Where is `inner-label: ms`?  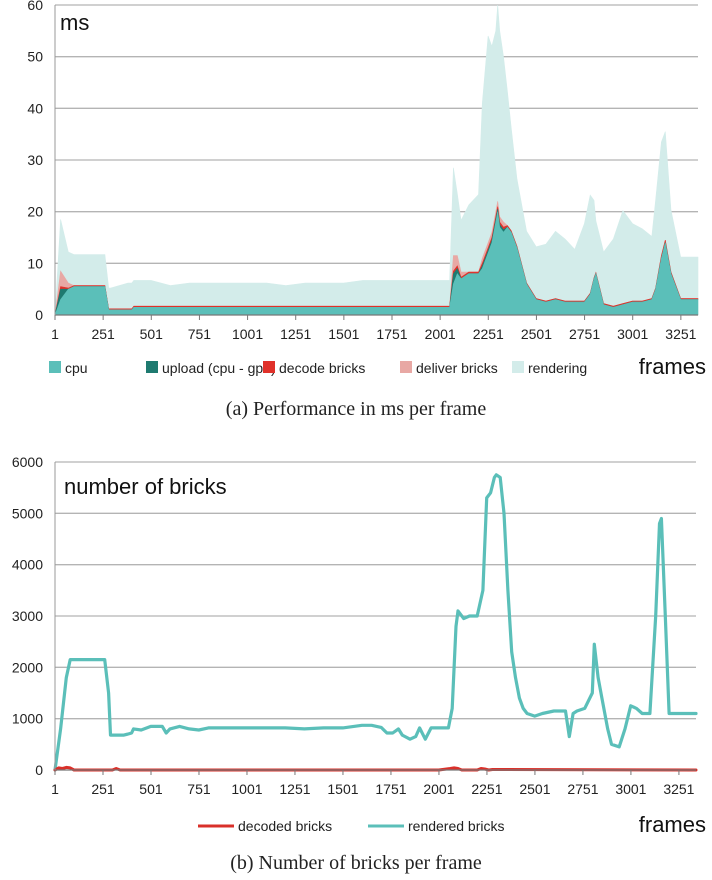 inner-label: ms is located at coordinates (74, 22).